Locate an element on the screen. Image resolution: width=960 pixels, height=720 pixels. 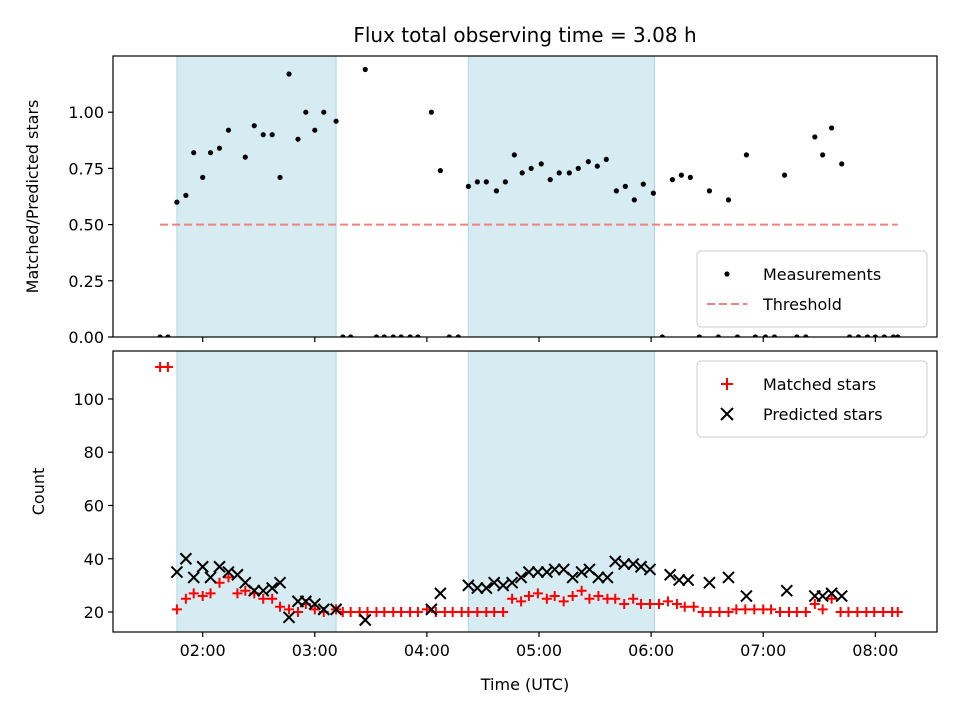
legend-box is located at coordinates (812, 289).